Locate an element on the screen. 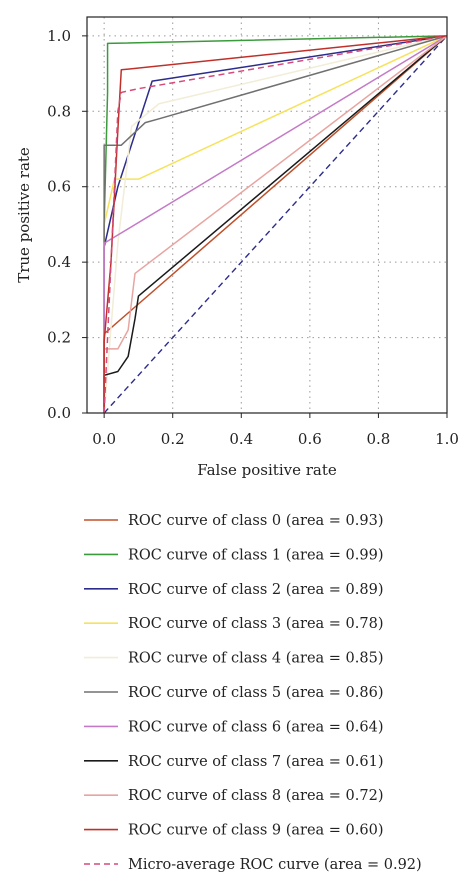 The height and width of the screenshot is (889, 474). x-tick-label: 0.8 is located at coordinates (378, 439).